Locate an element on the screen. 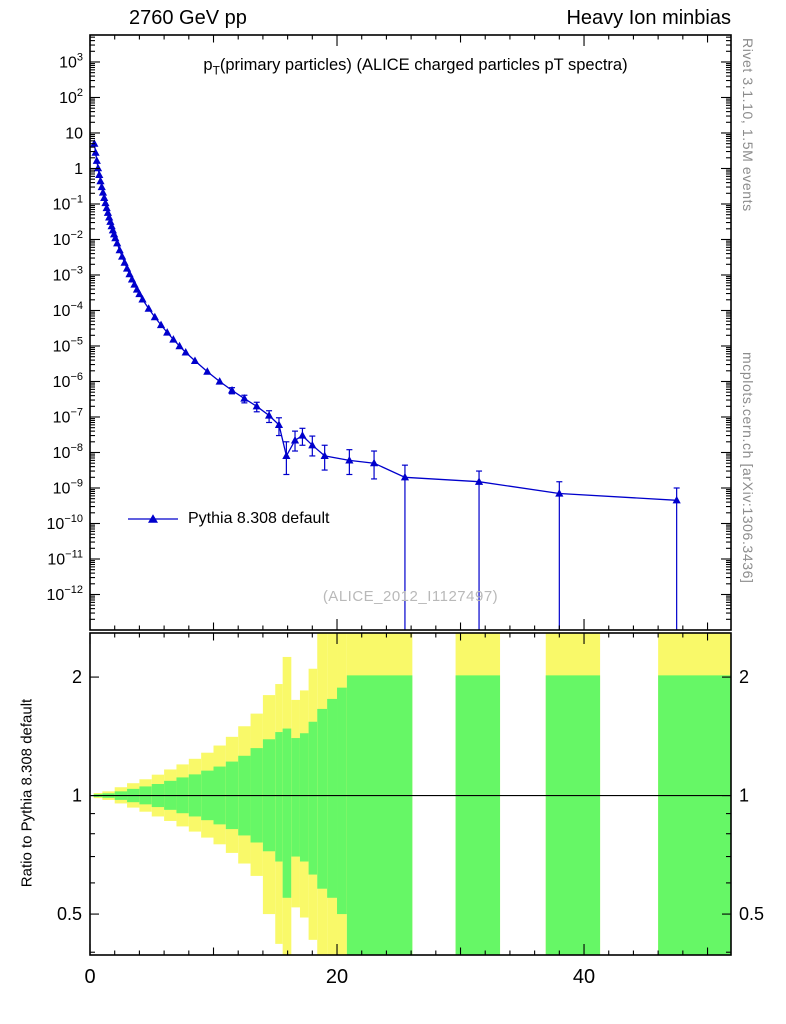  y-tick-label: 10⁻¹¹ is located at coordinates (65, 558).